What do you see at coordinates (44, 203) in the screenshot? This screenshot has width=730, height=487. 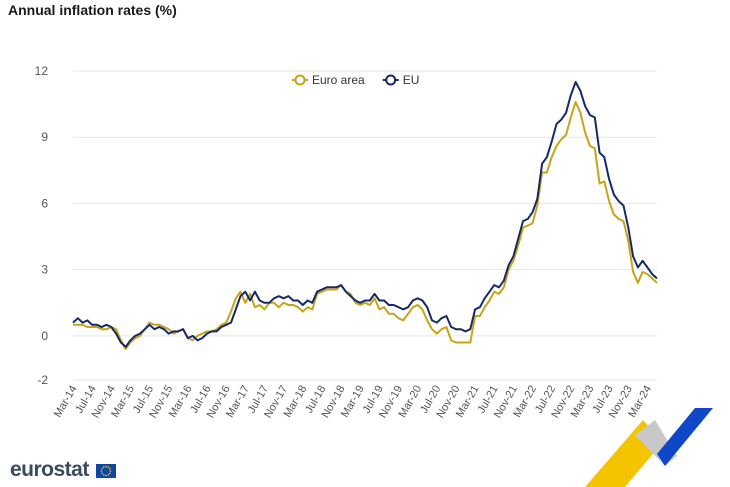 I see `y-tick-label: 6` at bounding box center [44, 203].